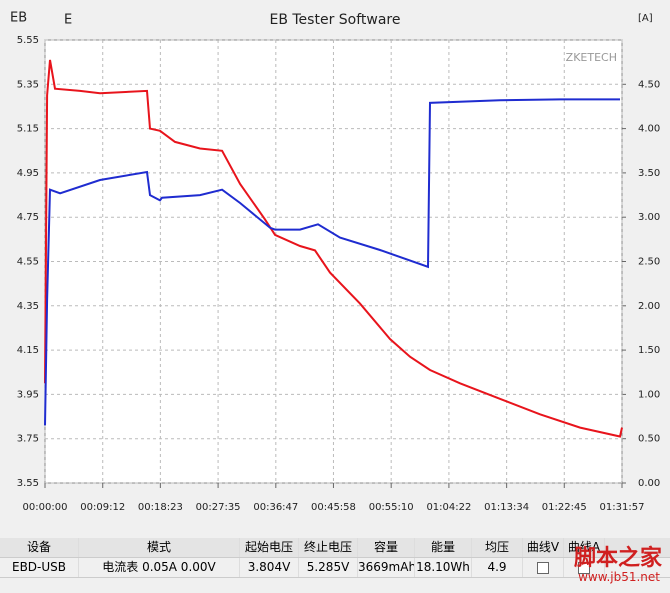 This screenshot has width=670, height=593. I want to click on x-tick-label: 01:22:45, so click(564, 507).